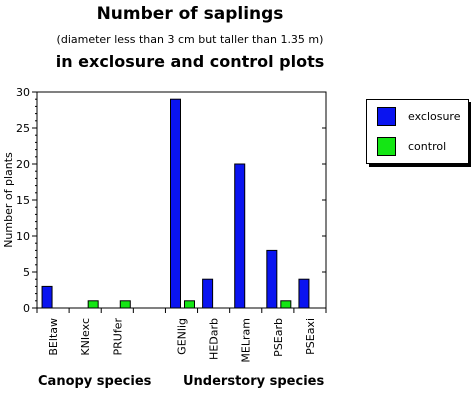  I want to click on x-tick-label-KNIexc: KNIexc, so click(85, 337).